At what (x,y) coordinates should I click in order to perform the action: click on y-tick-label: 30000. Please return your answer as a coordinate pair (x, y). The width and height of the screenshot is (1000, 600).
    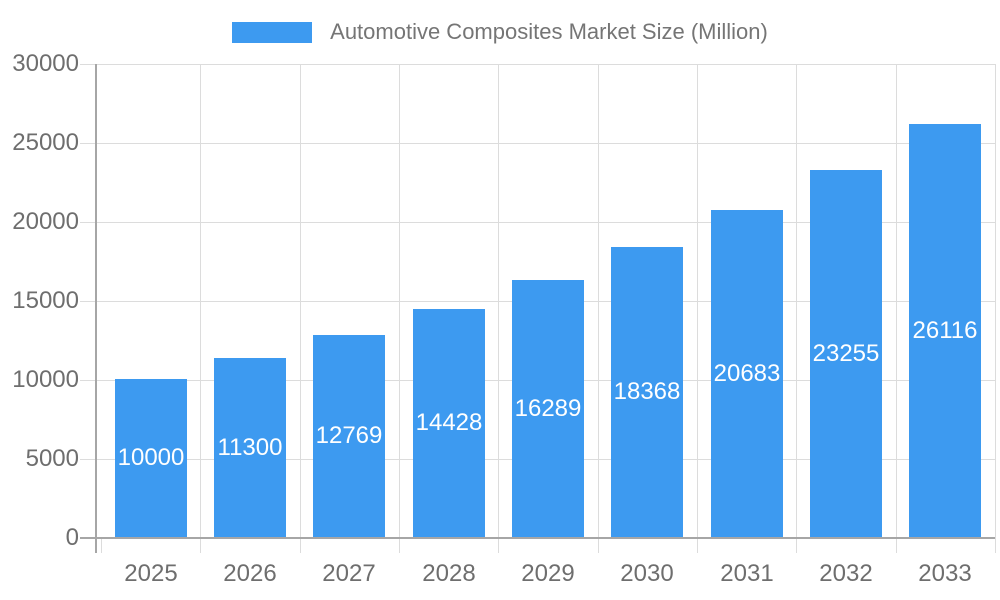
    Looking at the image, I should click on (45, 63).